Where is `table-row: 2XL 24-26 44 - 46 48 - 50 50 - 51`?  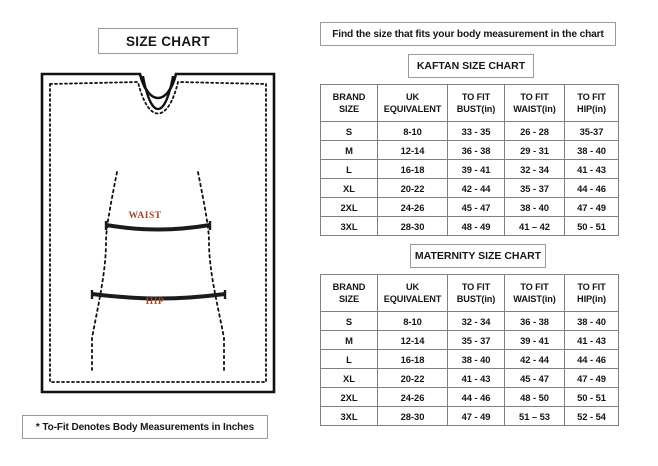
table-row: 2XL 24-26 44 - 46 48 - 50 50 - 51 is located at coordinates (469, 397).